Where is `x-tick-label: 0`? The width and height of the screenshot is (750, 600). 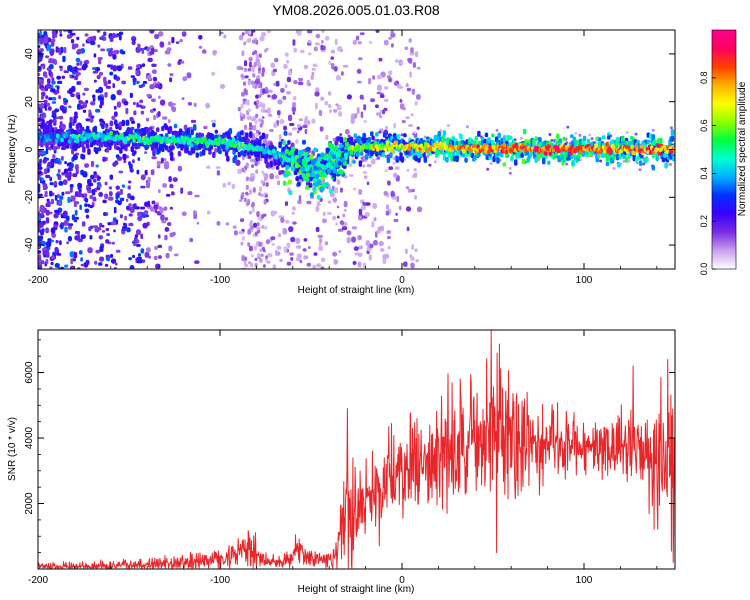 x-tick-label: 0 is located at coordinates (402, 580).